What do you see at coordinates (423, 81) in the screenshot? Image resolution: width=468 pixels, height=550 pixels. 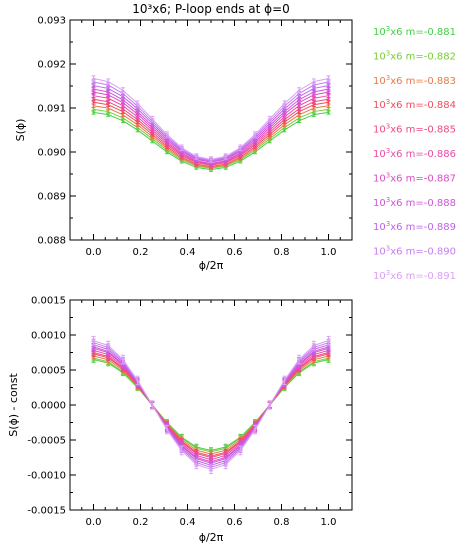 I see `legend-entry-label: x6 m=-0.883` at bounding box center [423, 81].